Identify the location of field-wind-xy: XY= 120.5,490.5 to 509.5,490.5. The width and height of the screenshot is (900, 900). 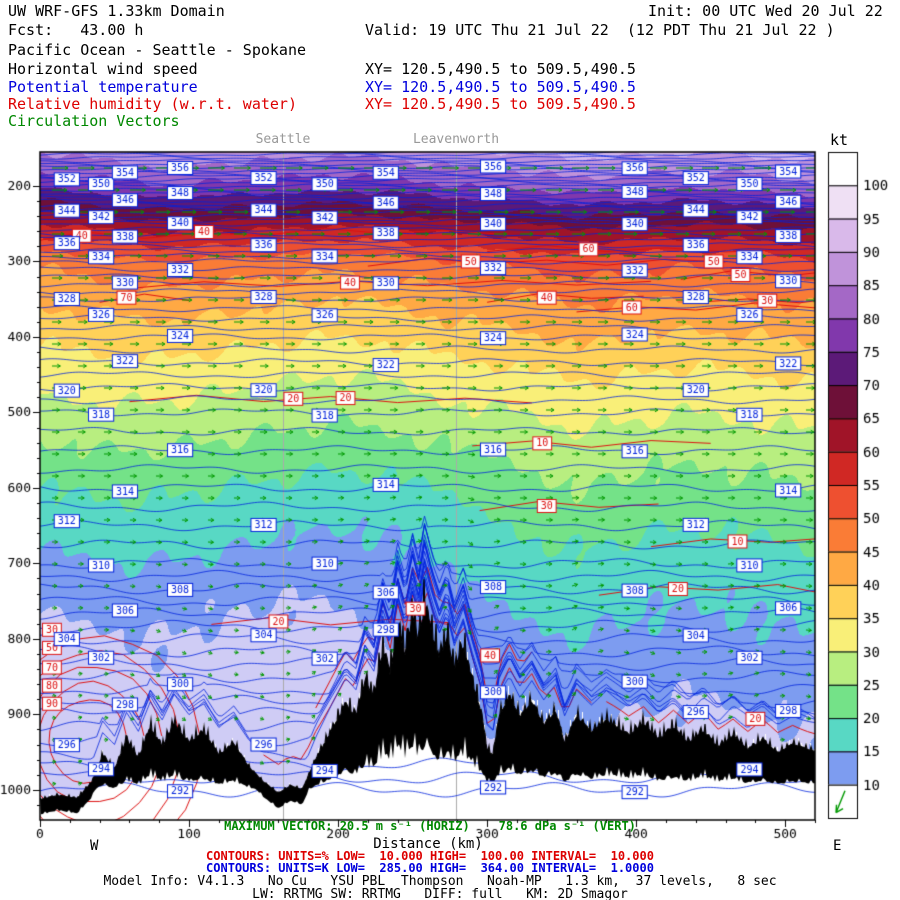
(500, 69).